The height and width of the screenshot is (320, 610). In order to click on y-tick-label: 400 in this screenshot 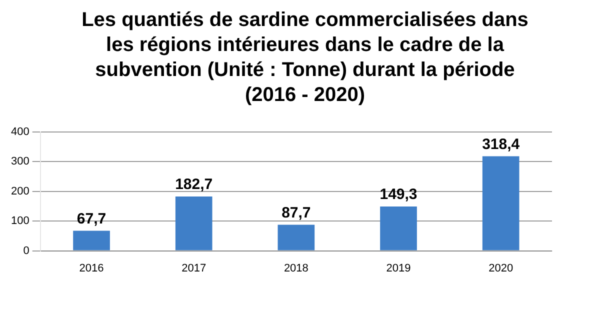, I will do `click(20, 132)`.